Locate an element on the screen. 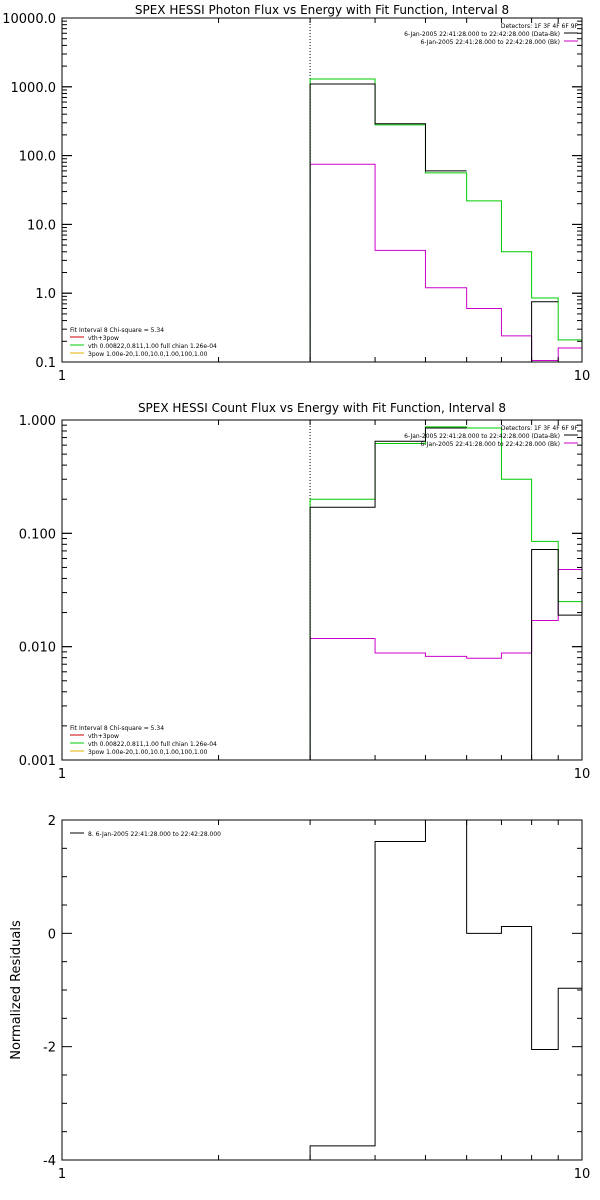 This screenshot has height=1200, width=600. series-line-8- is located at coordinates (445, 990).